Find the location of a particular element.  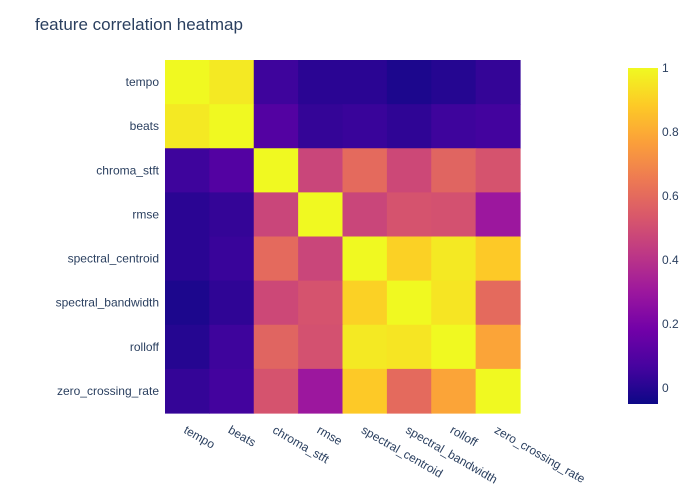

heatmap-cell-spectral-centroid-rolloff is located at coordinates (454, 259).